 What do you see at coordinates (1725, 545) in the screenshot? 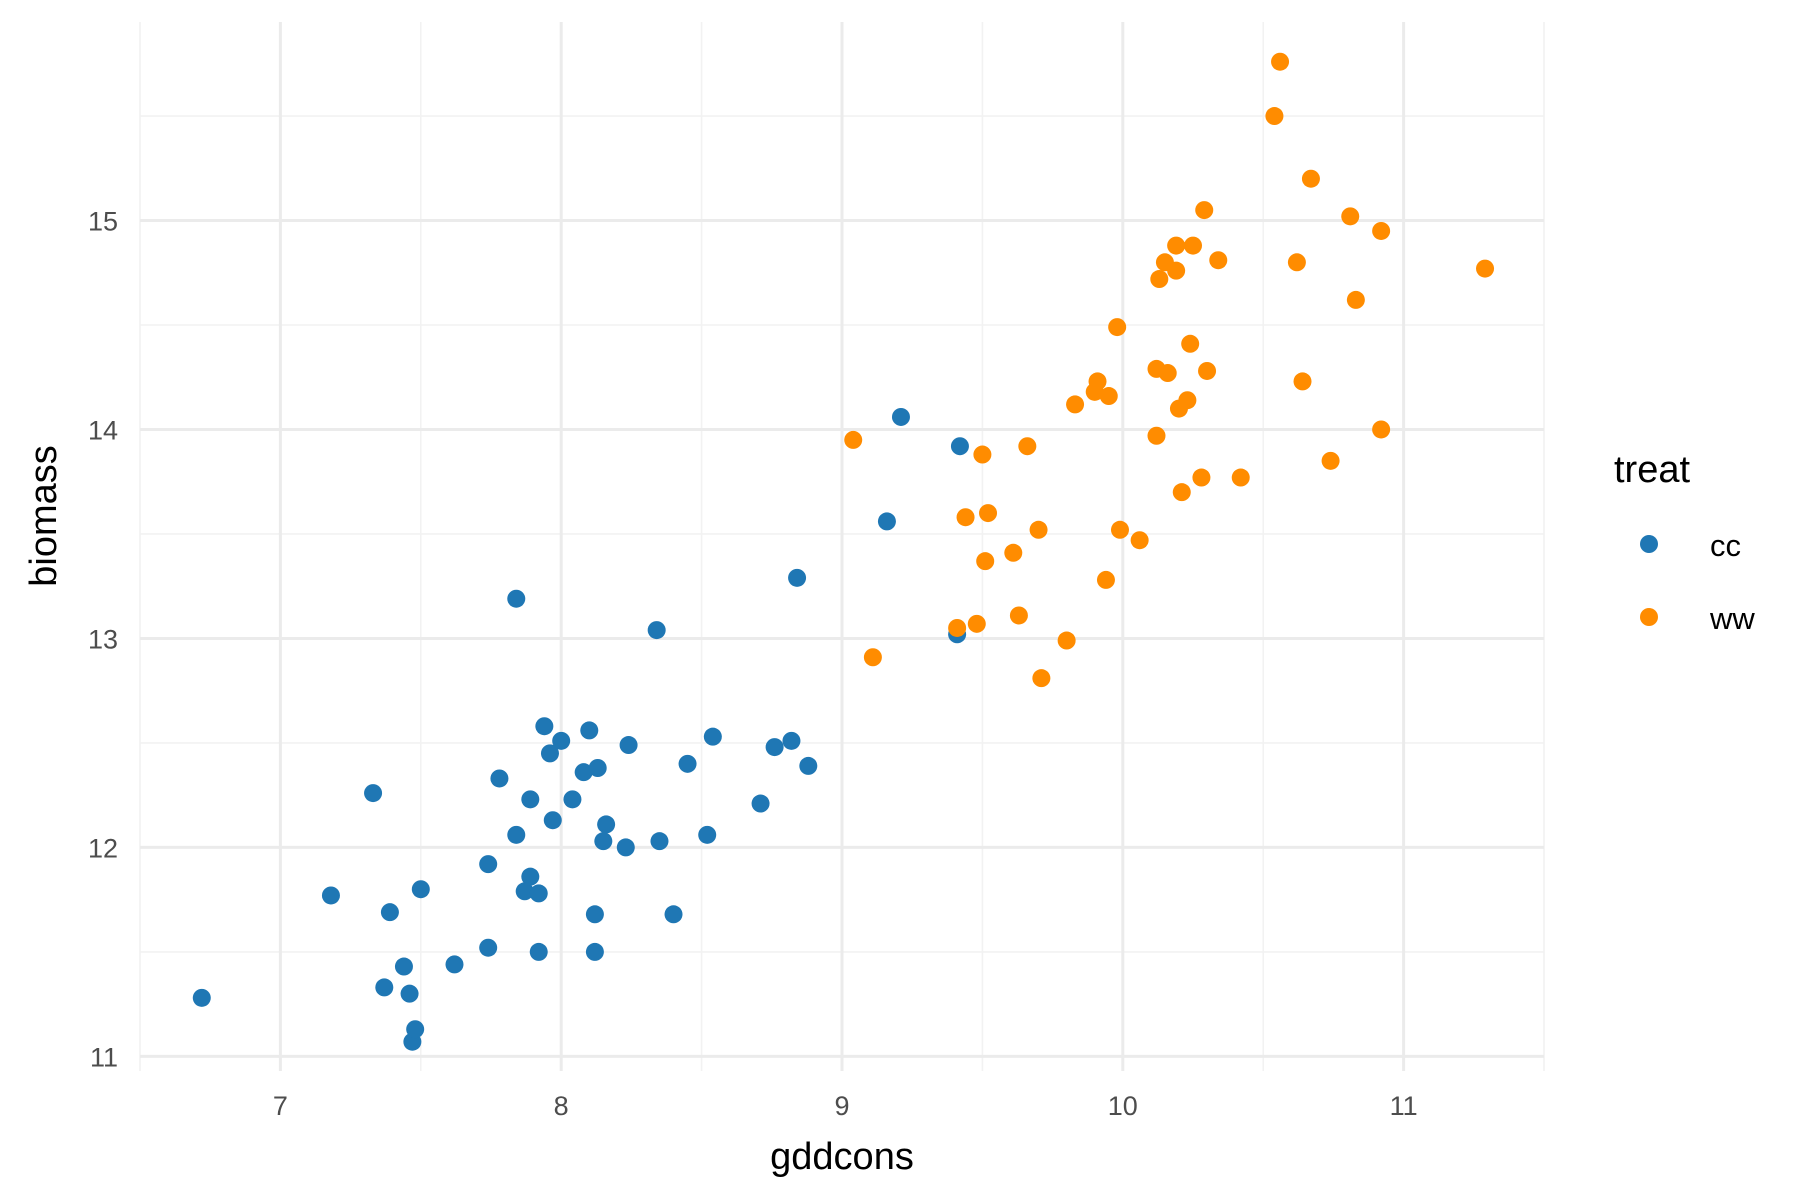
I see `legend-label-cc: cc` at bounding box center [1725, 545].